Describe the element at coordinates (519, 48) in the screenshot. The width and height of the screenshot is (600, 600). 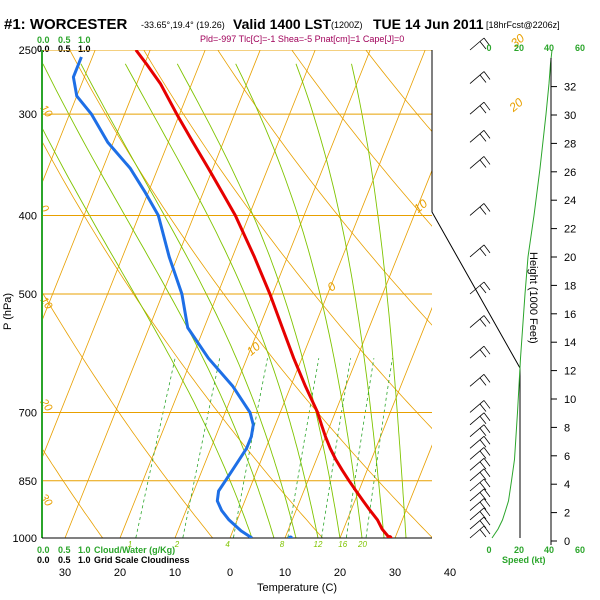
I see `speed-top-tick: 20` at that location.